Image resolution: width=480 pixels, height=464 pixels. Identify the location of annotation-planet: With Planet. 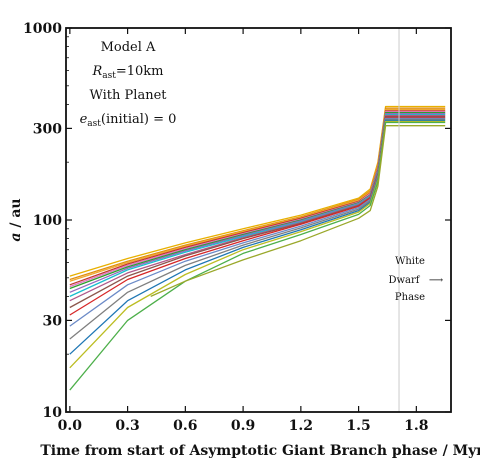
(129, 95).